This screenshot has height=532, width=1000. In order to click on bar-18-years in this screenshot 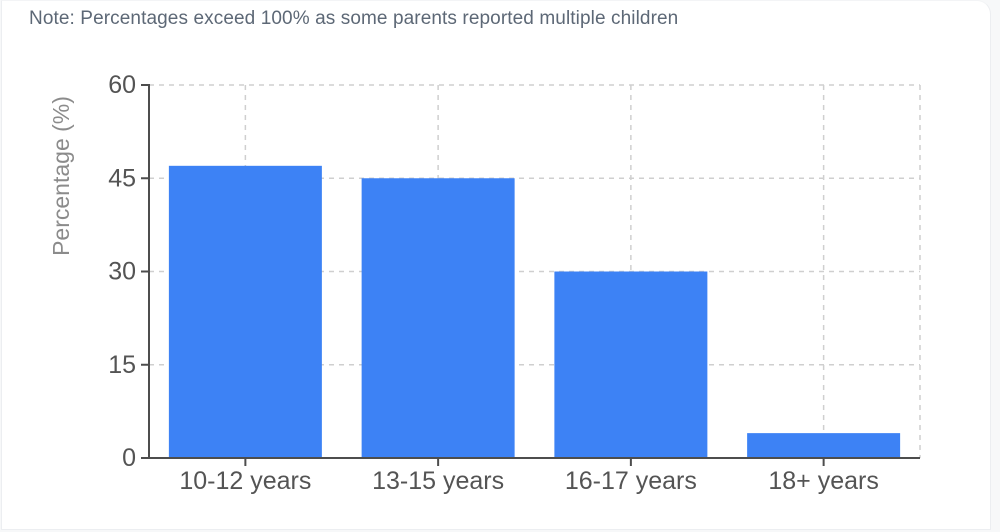, I will do `click(824, 445)`.